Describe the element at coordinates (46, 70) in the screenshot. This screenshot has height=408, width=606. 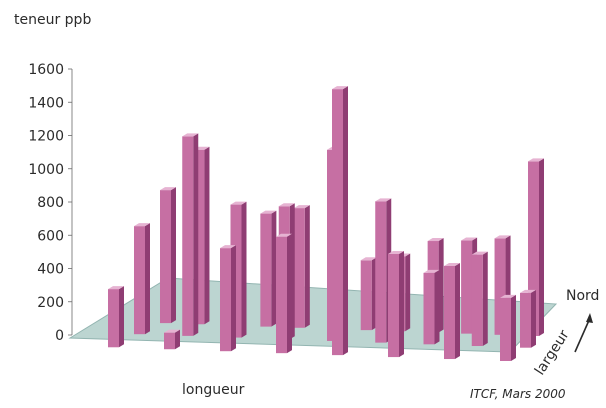
I see `y-axis-tick-label: 1600` at that location.